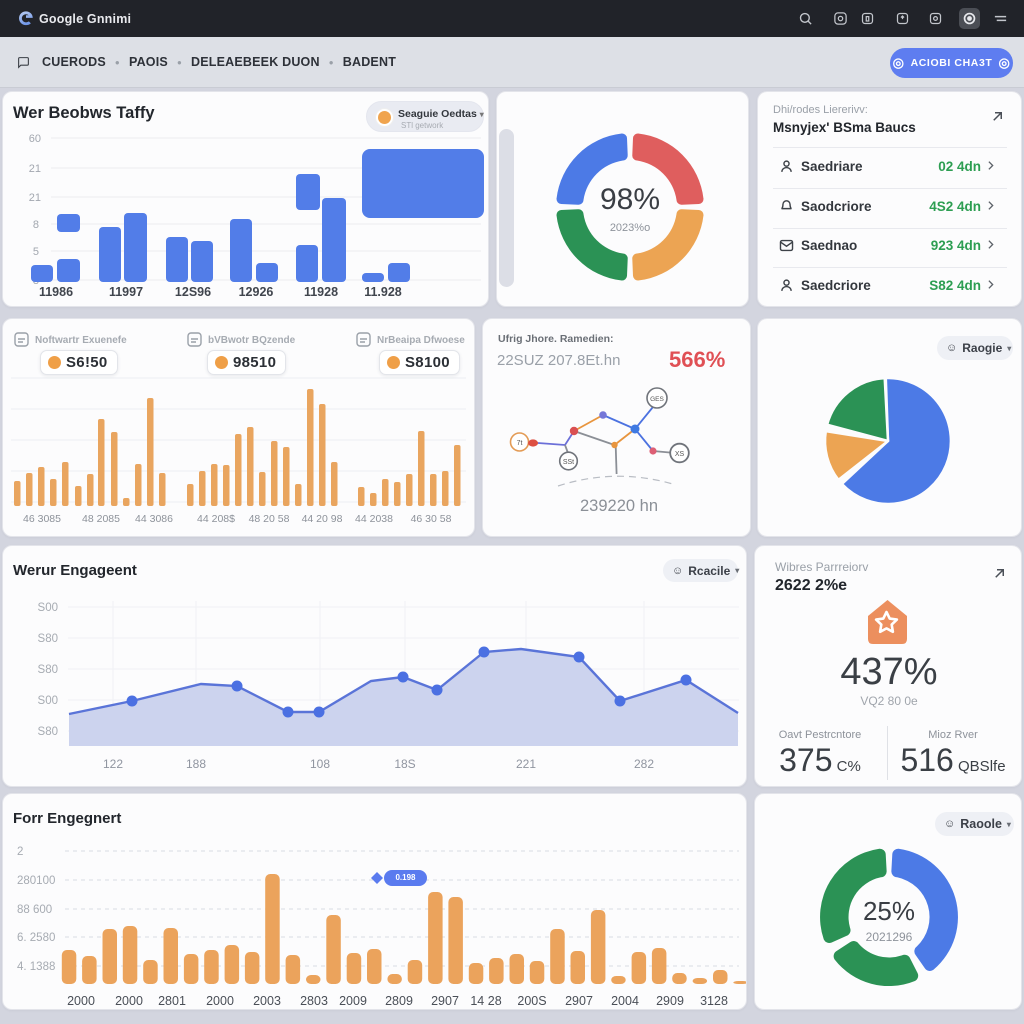  I want to click on svg-text: 188, so click(196, 764).